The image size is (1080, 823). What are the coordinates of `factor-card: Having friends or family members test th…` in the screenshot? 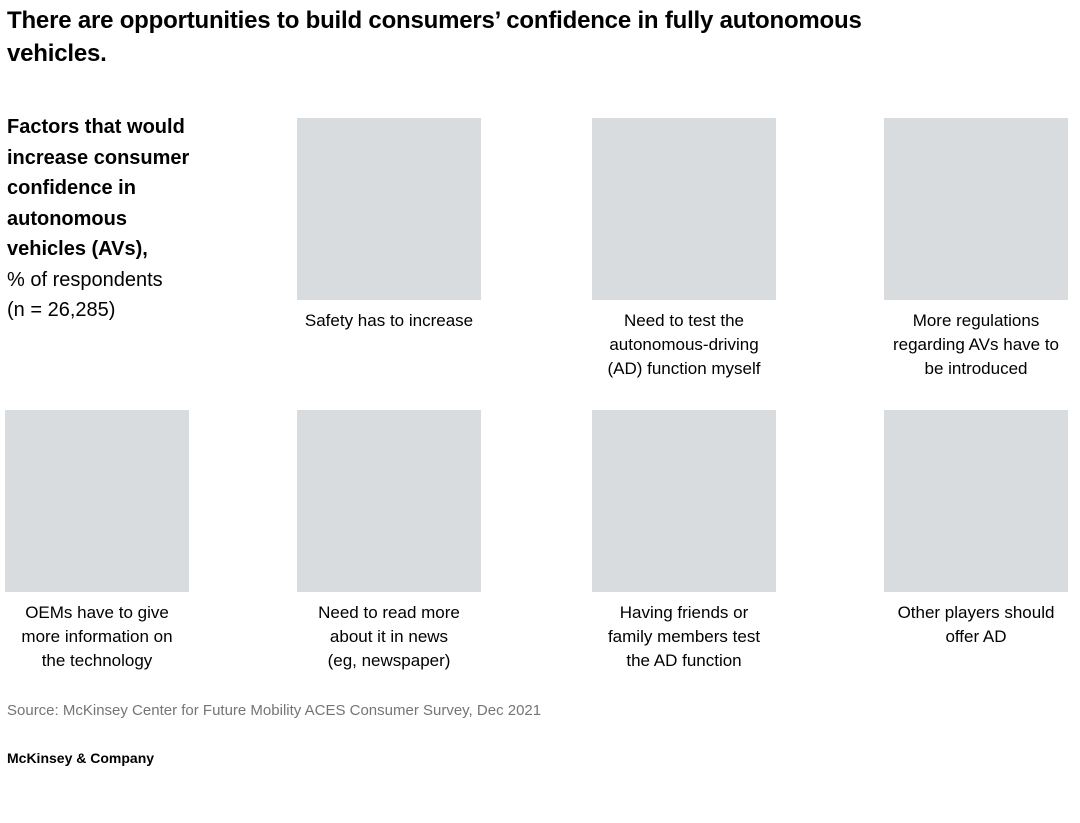 It's located at (684, 541).